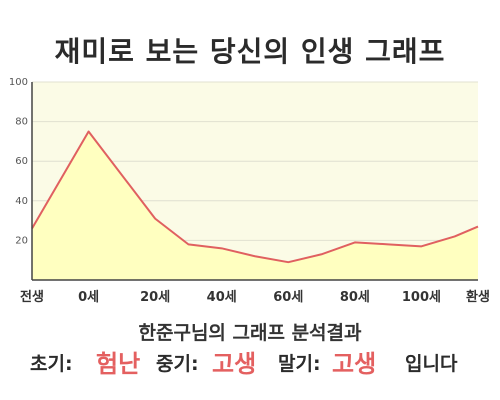 This screenshot has height=400, width=500. What do you see at coordinates (355, 297) in the screenshot?
I see `x-tick-label: 80세` at bounding box center [355, 297].